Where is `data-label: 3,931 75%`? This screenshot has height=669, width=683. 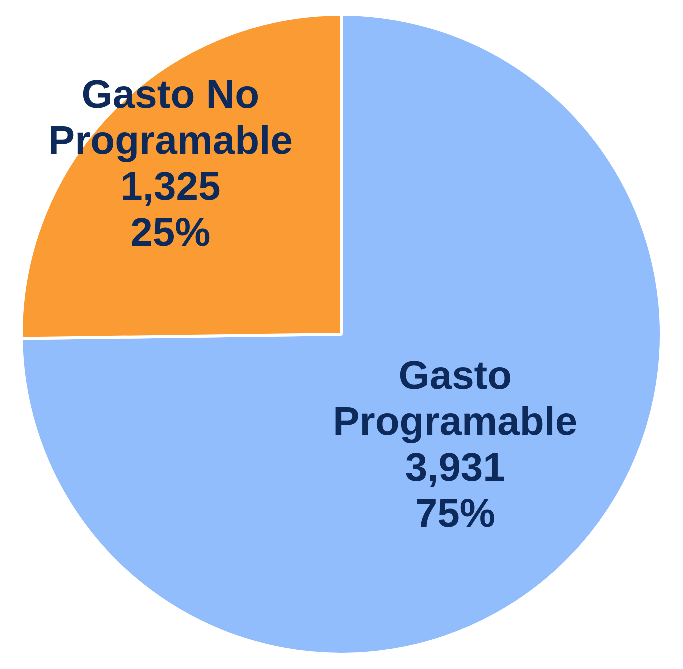 data-label: 3,931 75% is located at coordinates (455, 491).